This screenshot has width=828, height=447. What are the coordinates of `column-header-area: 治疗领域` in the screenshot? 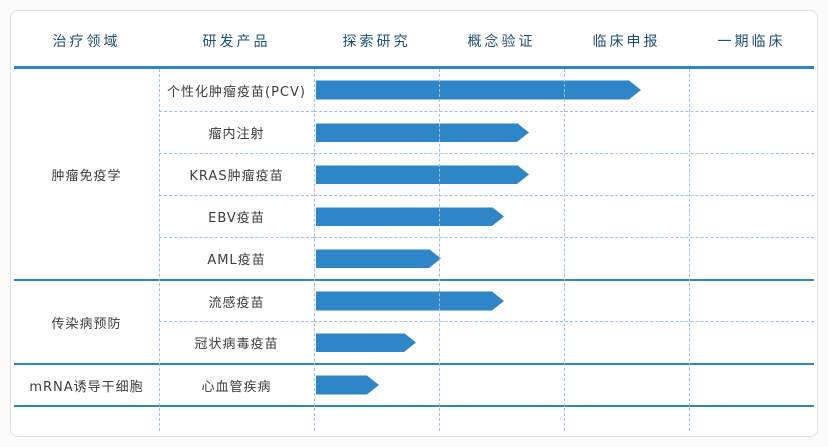 It's located at (86, 42).